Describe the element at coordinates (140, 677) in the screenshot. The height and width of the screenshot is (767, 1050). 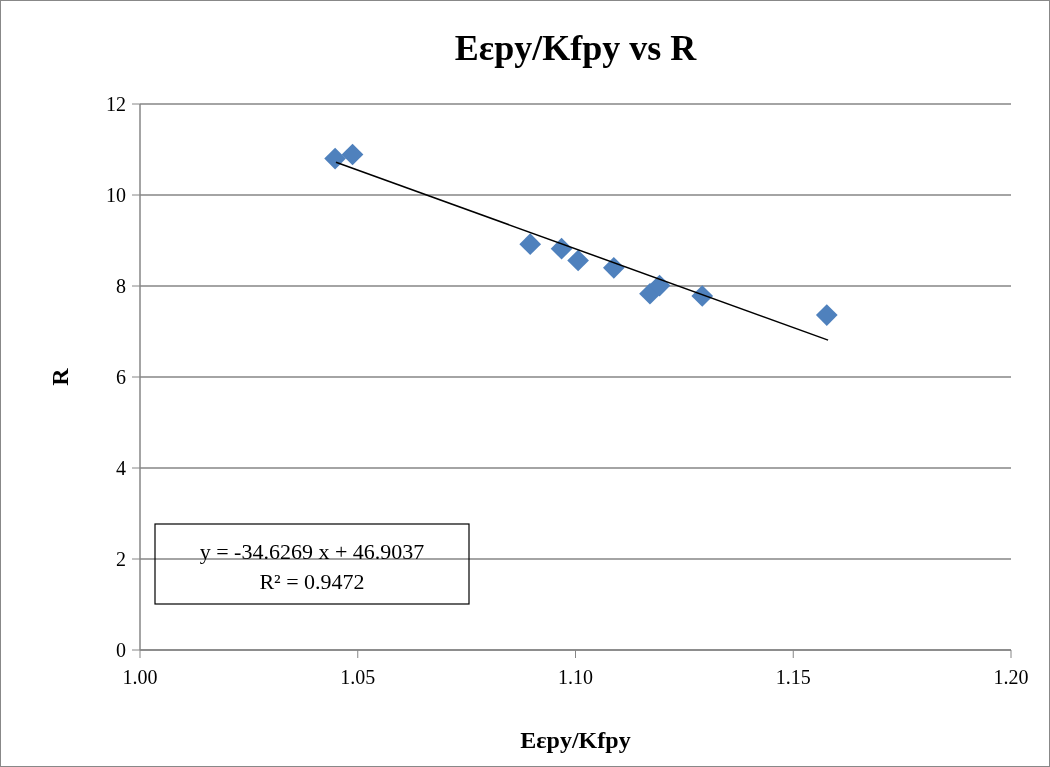
I see `x-tick-label: 1.00` at that location.